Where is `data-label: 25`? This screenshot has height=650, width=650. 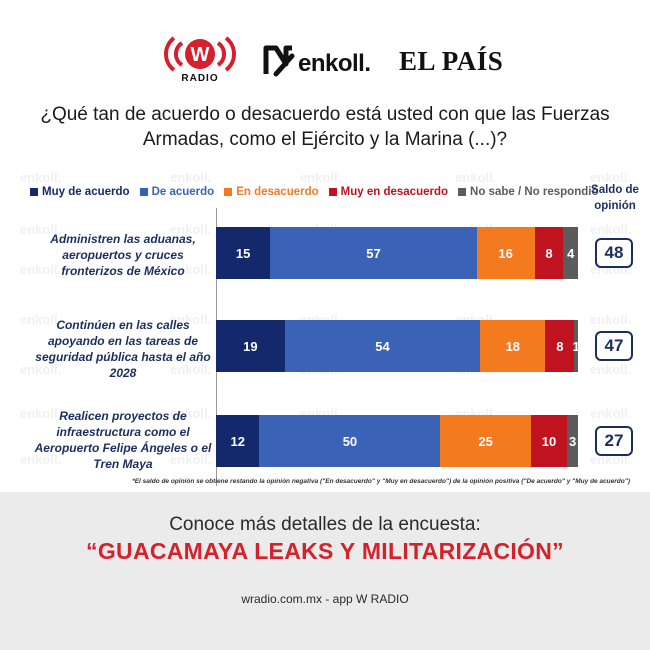
data-label: 25 is located at coordinates (485, 441).